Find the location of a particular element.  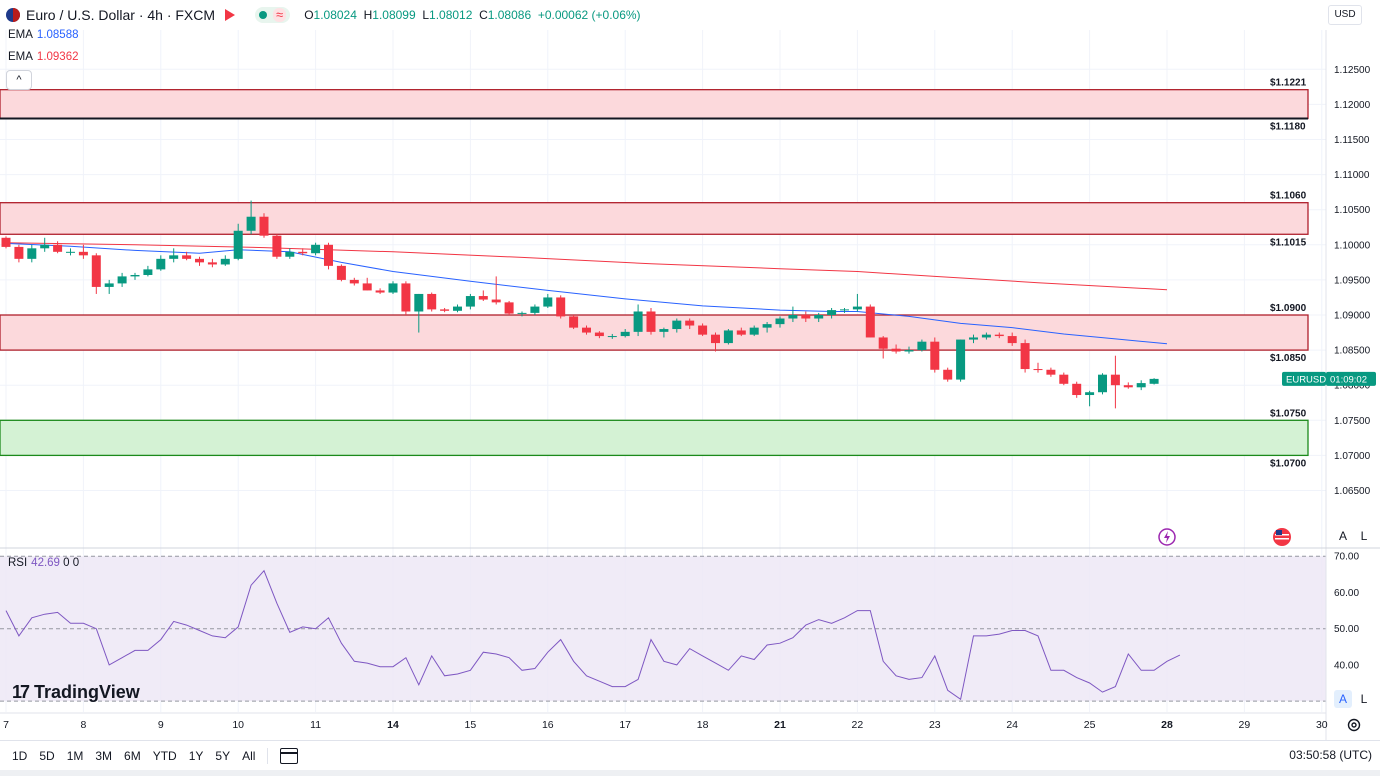

time-tick-label: 11 is located at coordinates (315, 725).